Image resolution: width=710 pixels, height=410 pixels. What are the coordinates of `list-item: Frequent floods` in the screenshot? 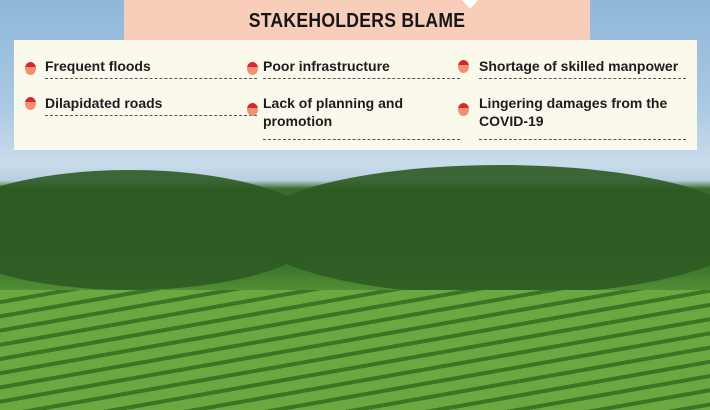 It's located at (151, 68).